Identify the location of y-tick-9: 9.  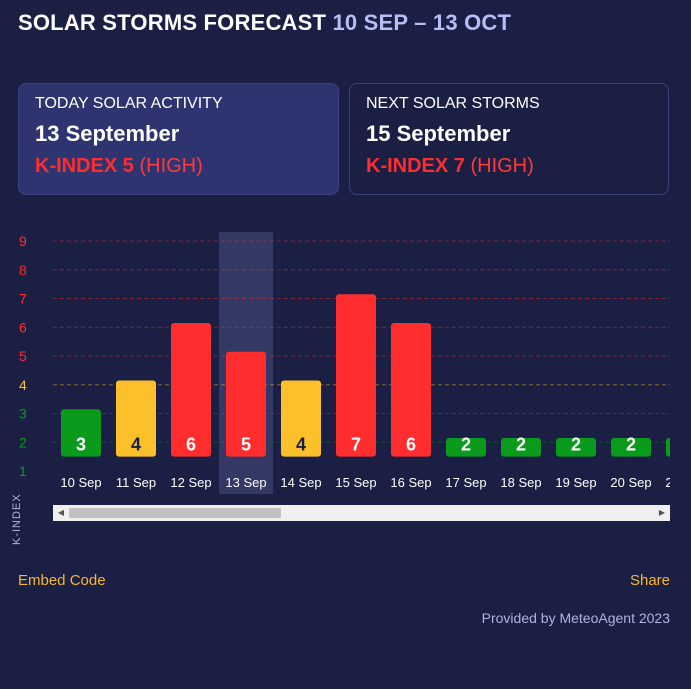
(23, 241).